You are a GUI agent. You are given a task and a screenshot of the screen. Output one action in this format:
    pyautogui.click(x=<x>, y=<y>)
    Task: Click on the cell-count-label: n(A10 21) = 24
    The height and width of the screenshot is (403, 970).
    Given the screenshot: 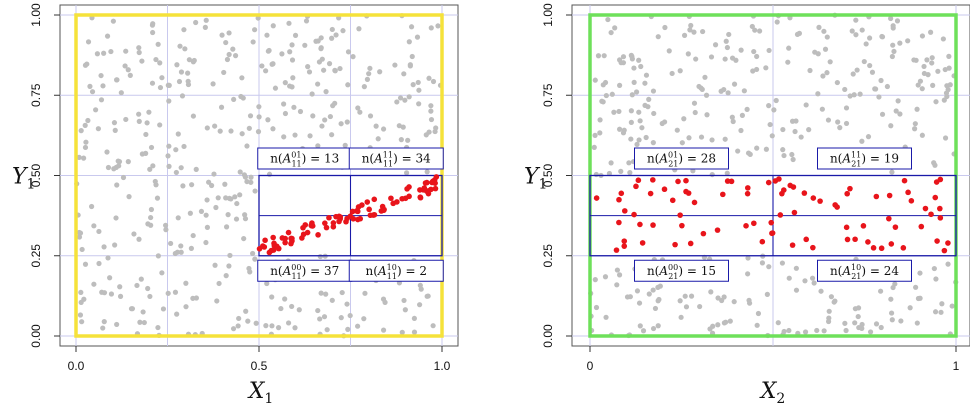 What is the action you would take?
    pyautogui.click(x=864, y=272)
    